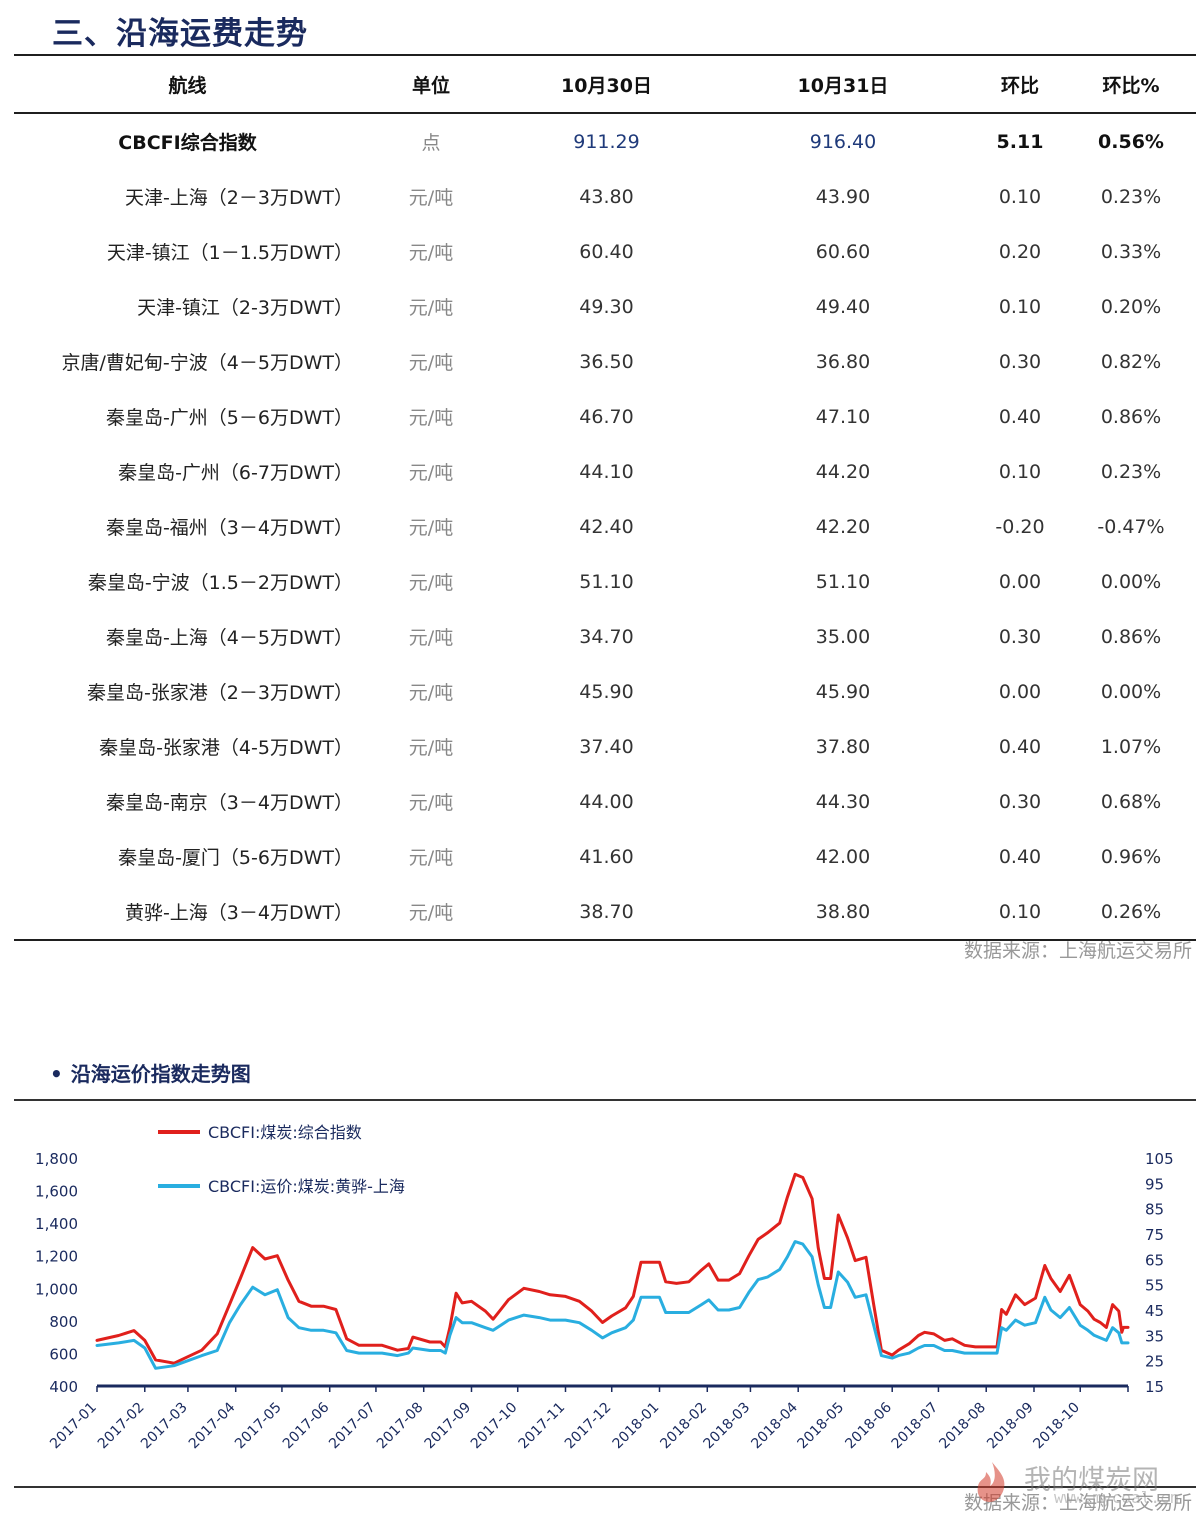 The image size is (1200, 1519). Describe the element at coordinates (1131, 306) in the screenshot. I see `cell-change-pct: 0.20%` at that location.